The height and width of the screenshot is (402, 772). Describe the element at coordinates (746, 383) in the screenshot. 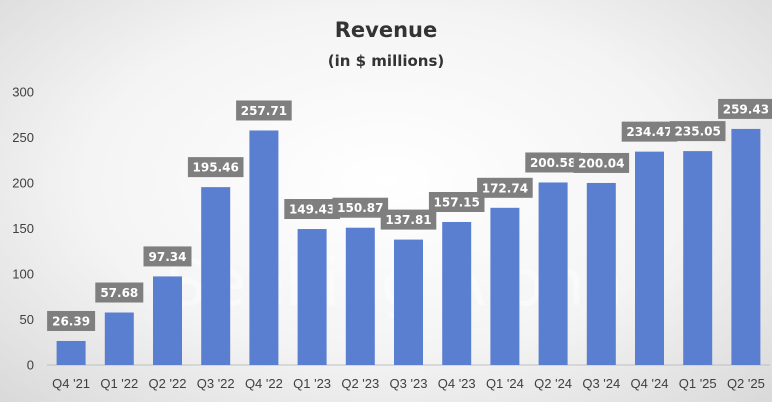

I see `x-tick-label: Q2 '25` at that location.